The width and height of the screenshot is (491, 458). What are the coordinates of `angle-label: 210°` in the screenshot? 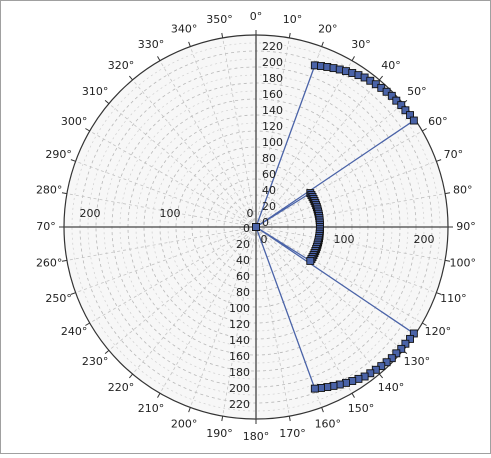 It's located at (151, 408).